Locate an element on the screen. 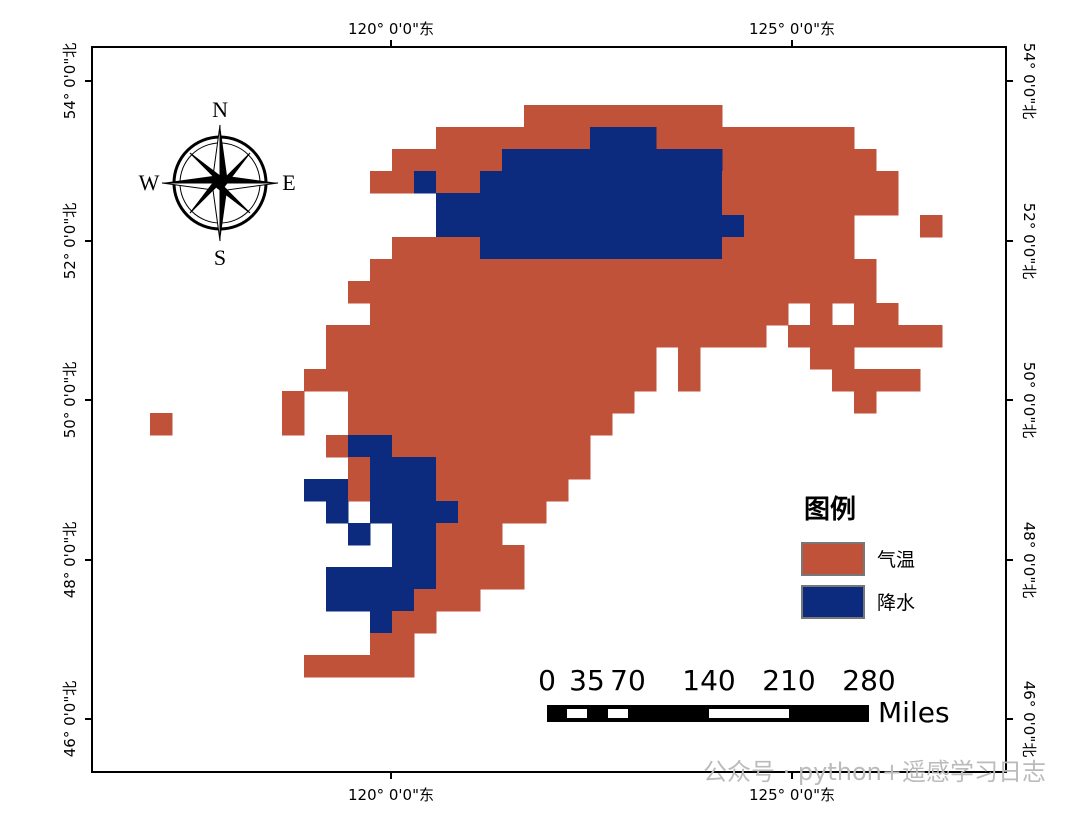 Image resolution: width=1080 pixels, height=814 pixels. latitude-label: 48° 0'0"北 is located at coordinates (1029, 560).